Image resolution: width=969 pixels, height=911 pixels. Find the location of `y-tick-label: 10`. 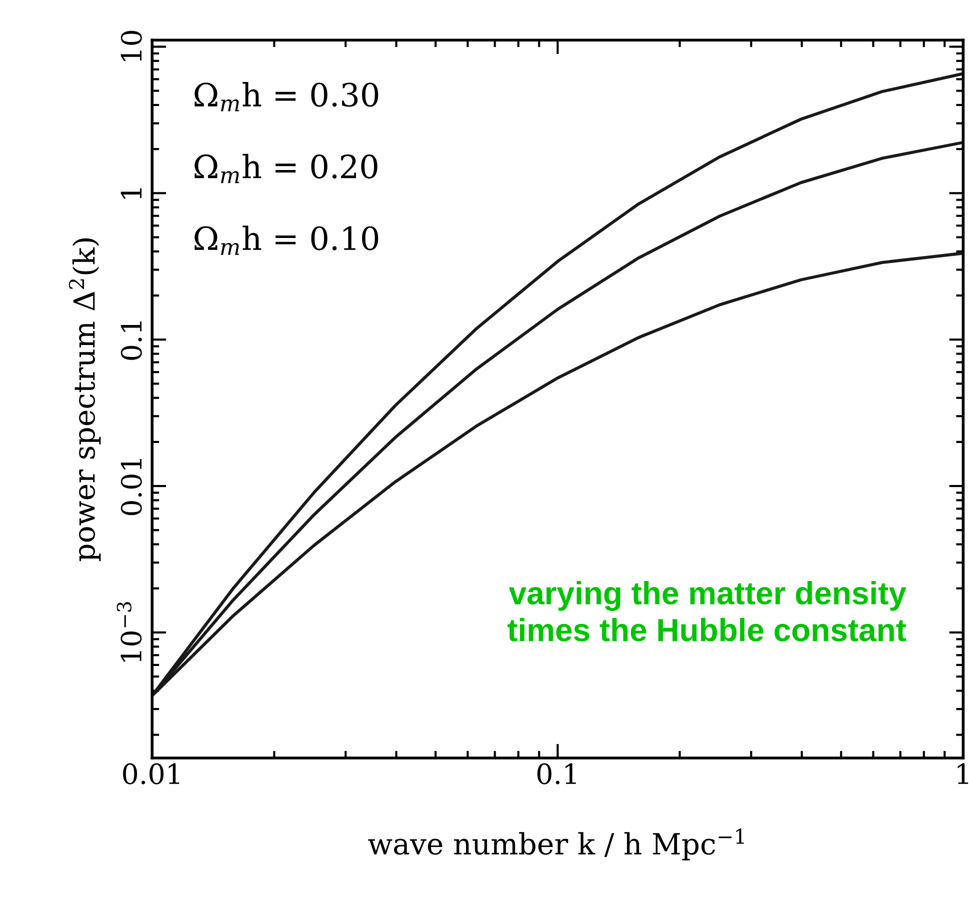

y-tick-label: 10 is located at coordinates (131, 46).